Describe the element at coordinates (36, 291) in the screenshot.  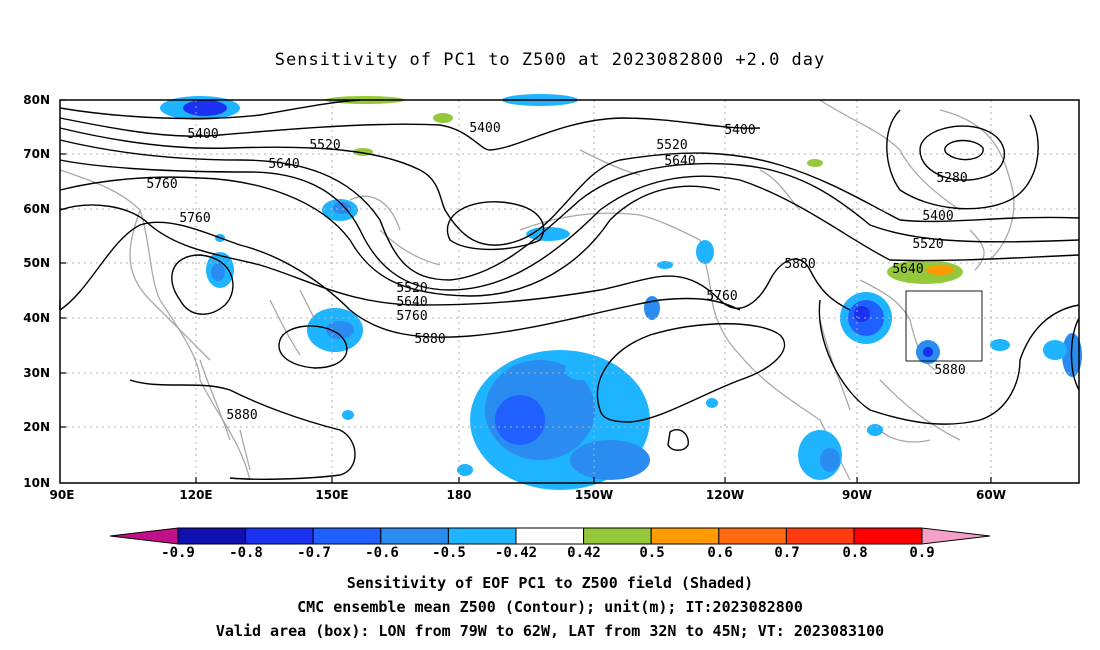
I see `latitude-labels: 80N 70N 60N 50N 40N 30N 20N 10N` at that location.